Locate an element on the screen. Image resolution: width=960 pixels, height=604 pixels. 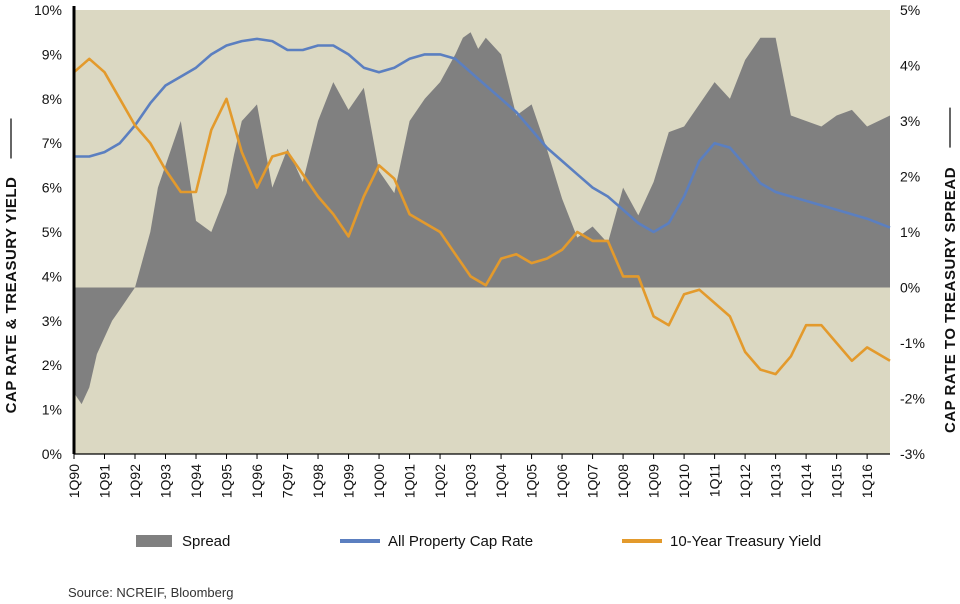
x-tick-label: 1Q08 is located at coordinates (623, 481).